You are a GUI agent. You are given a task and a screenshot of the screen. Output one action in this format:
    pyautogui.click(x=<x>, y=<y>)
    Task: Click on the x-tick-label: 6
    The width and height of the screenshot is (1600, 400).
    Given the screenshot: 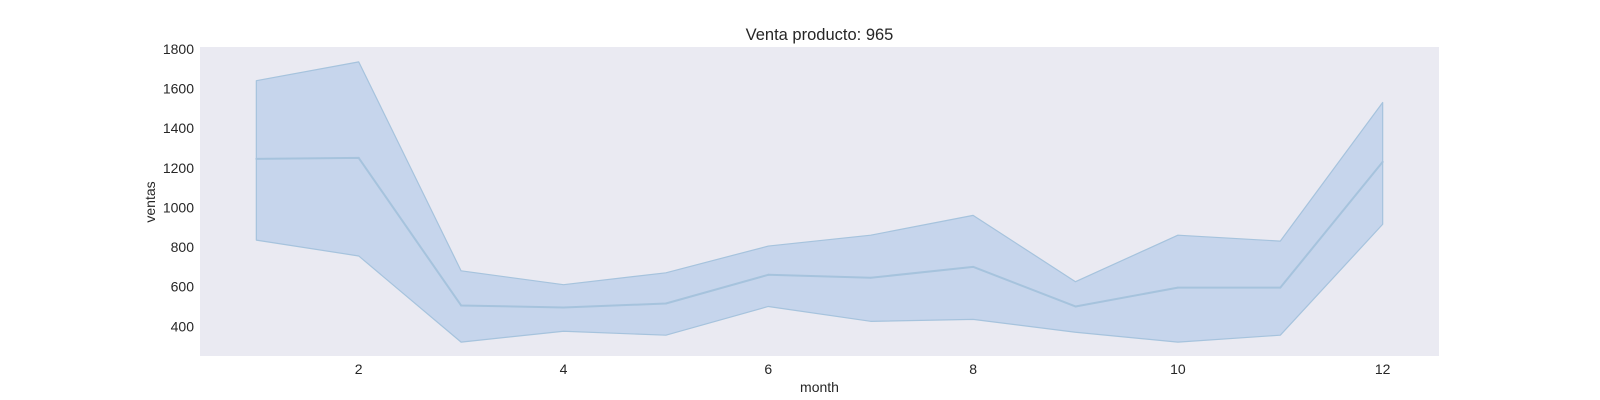 What is the action you would take?
    pyautogui.click(x=768, y=369)
    